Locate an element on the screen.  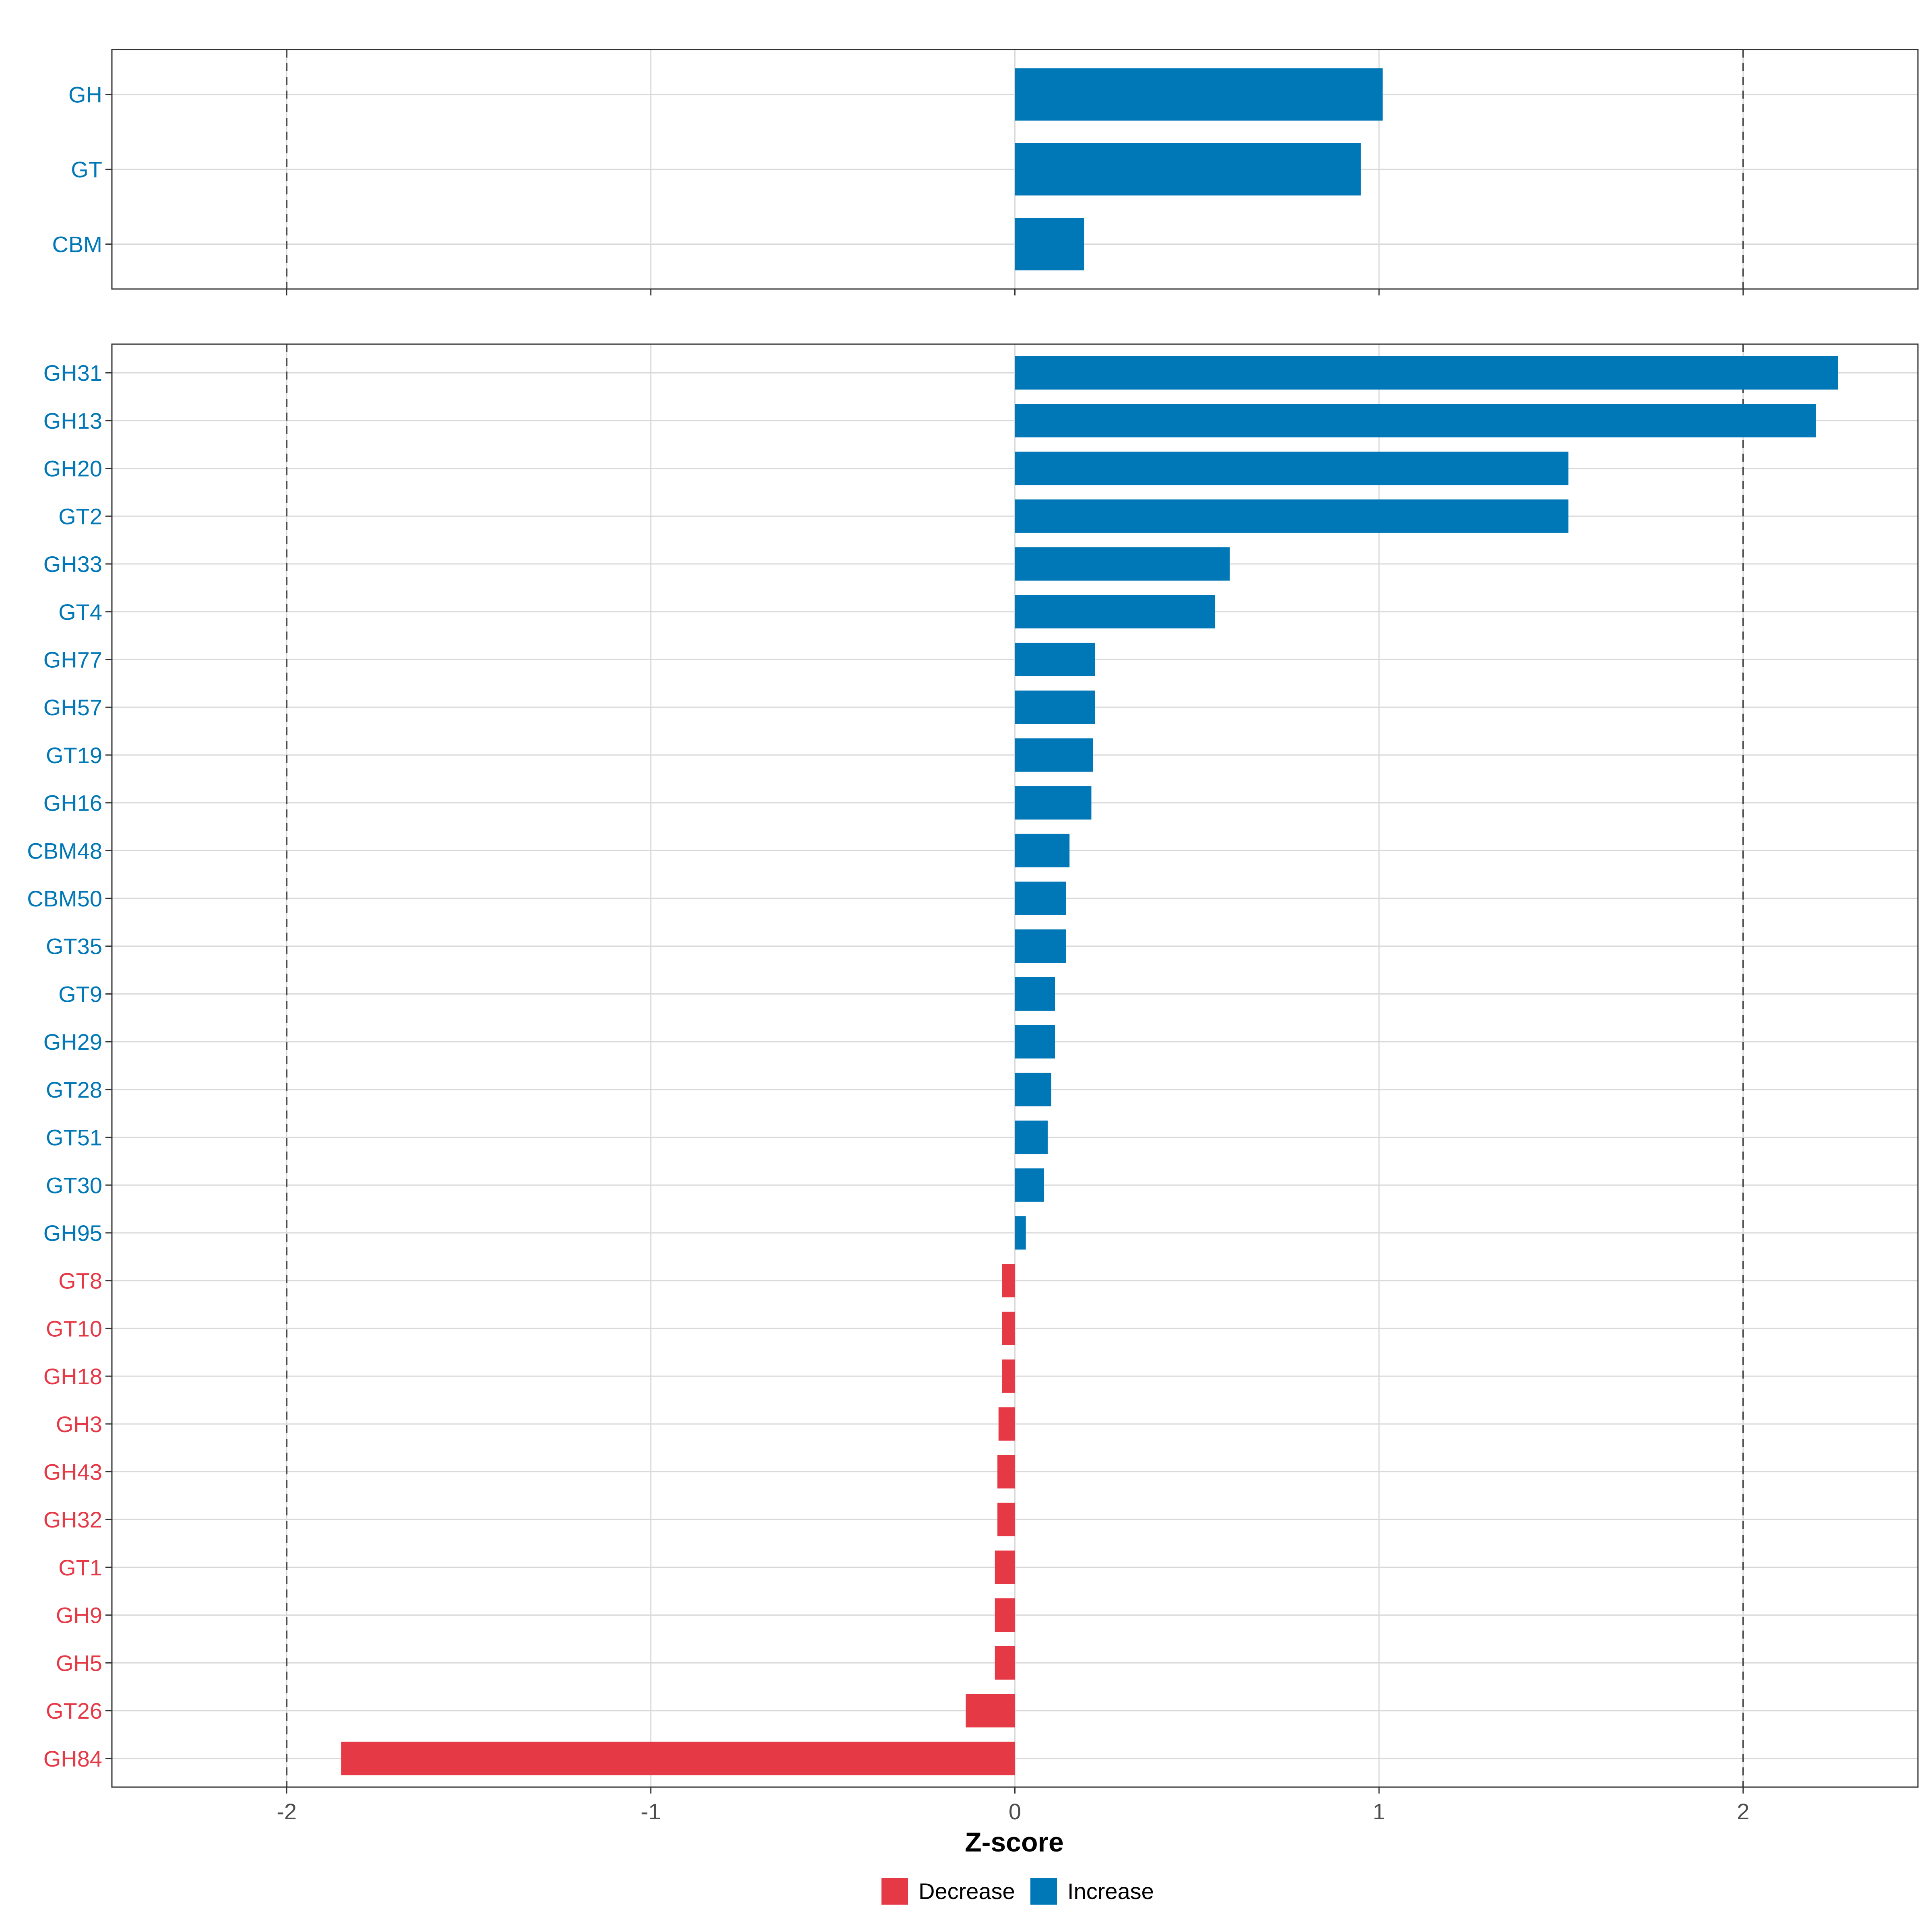
bar-gh84 is located at coordinates (678, 1758).